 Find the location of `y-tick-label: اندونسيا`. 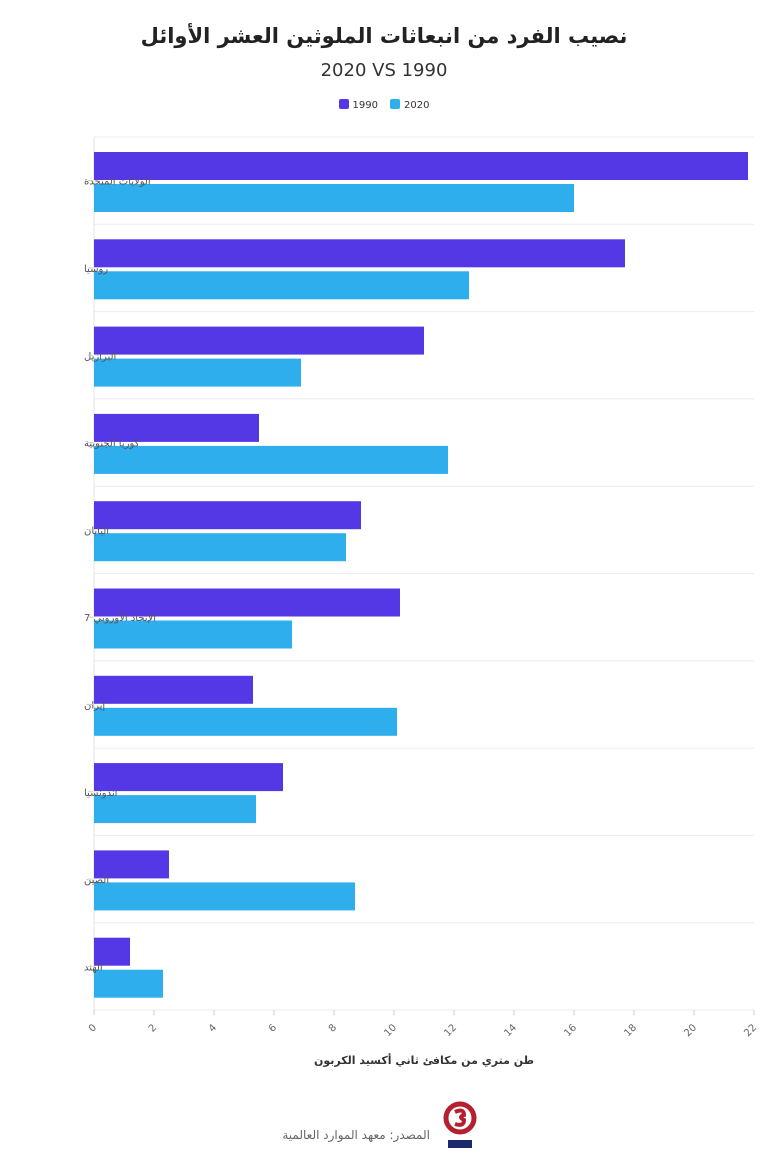

y-tick-label: اندونسيا is located at coordinates (100, 793).